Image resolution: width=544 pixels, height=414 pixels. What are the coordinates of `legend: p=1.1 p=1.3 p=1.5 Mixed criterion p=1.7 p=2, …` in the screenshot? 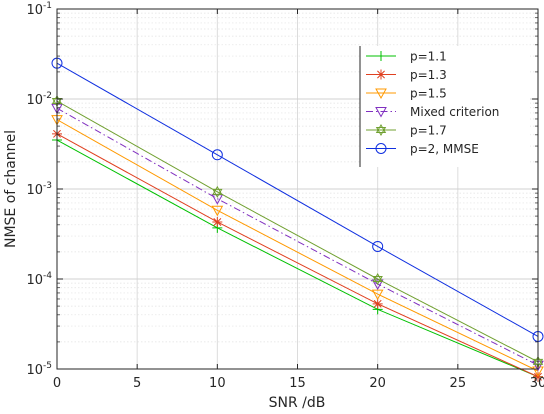 It's located at (444, 106).